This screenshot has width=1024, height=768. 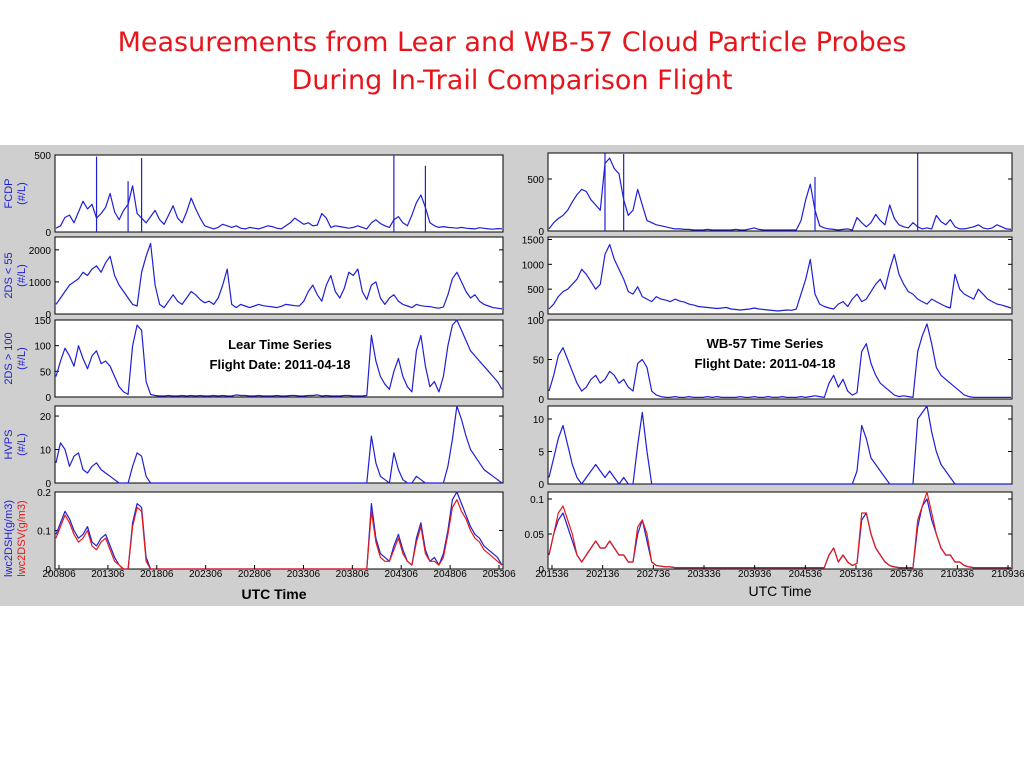 I want to click on x-tick-label: 210936, so click(x=1007, y=574).